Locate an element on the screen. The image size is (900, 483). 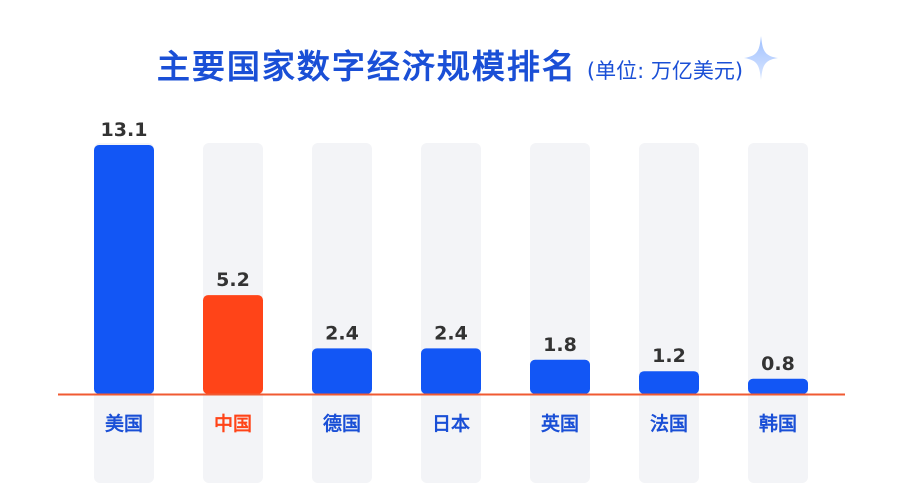
title-row: 主要国家数字经济规模排名 (单位: 万亿美元) is located at coordinates (450, 64).